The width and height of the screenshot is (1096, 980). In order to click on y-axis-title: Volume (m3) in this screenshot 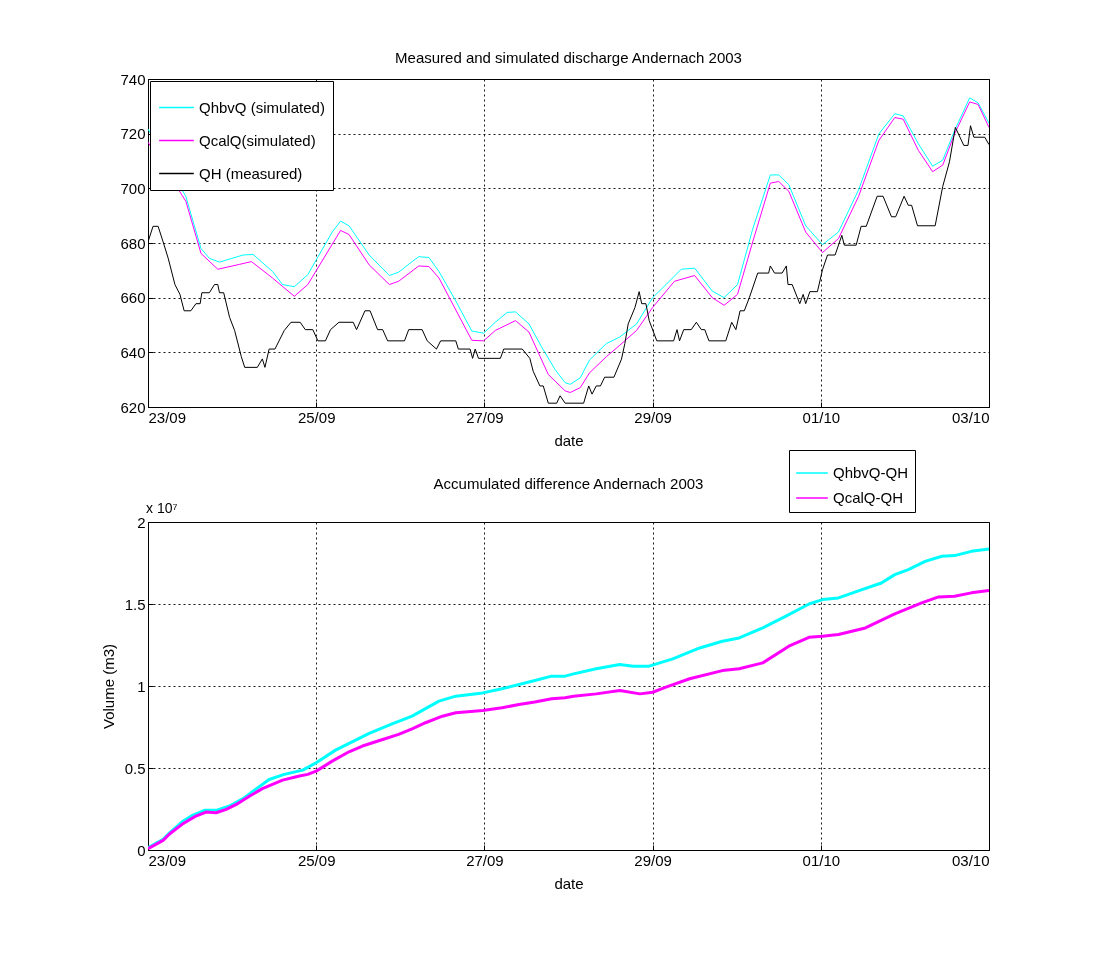, I will do `click(108, 686)`.